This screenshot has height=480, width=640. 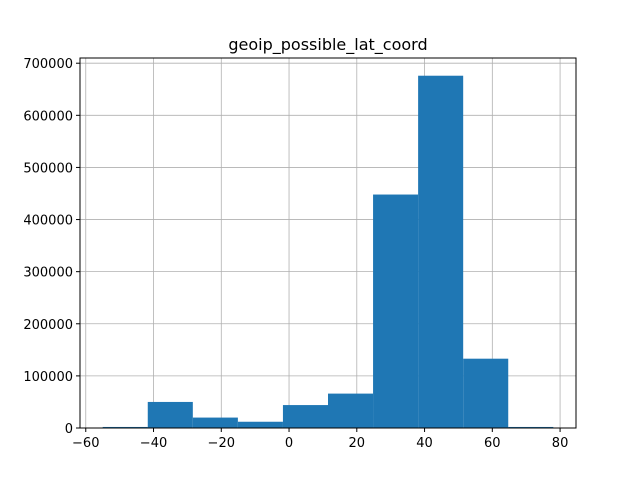 What do you see at coordinates (492, 443) in the screenshot?
I see `x-tick-label: 60` at bounding box center [492, 443].